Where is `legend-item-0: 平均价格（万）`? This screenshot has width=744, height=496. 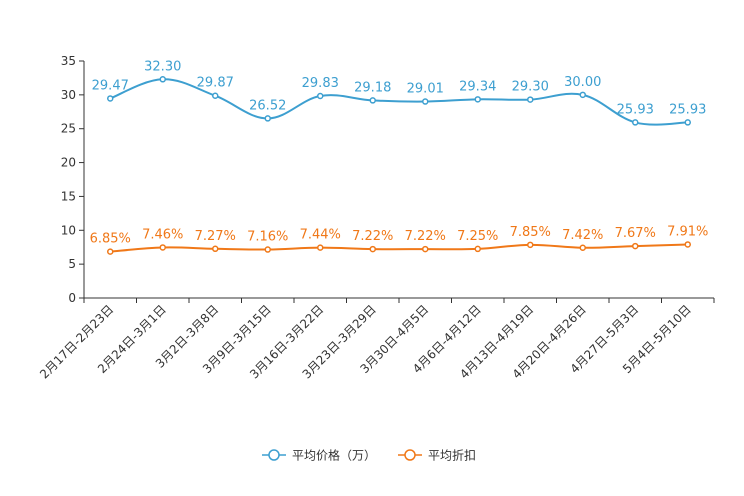
legend-item-0: 平均价格（万） is located at coordinates (319, 455).